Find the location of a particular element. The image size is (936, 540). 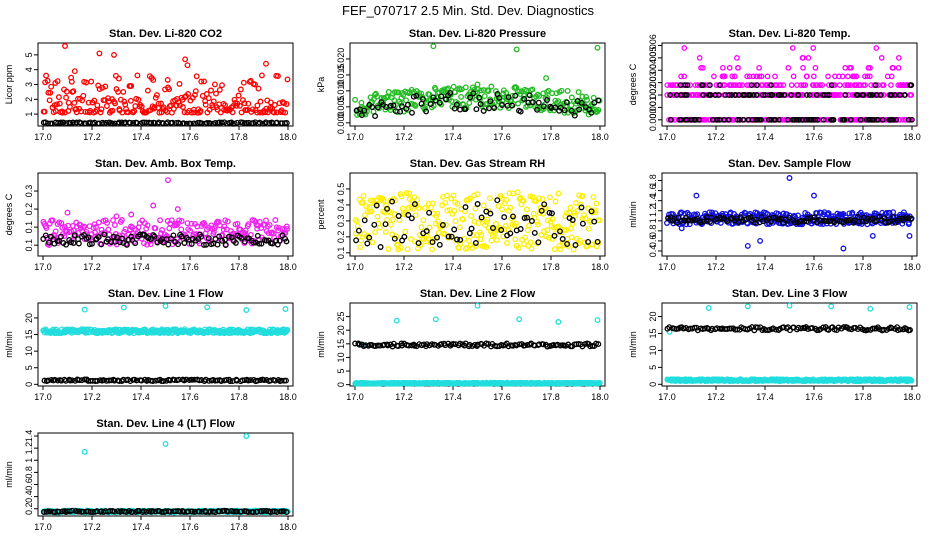

y-tick-label: 1 is located at coordinates (653, 220).